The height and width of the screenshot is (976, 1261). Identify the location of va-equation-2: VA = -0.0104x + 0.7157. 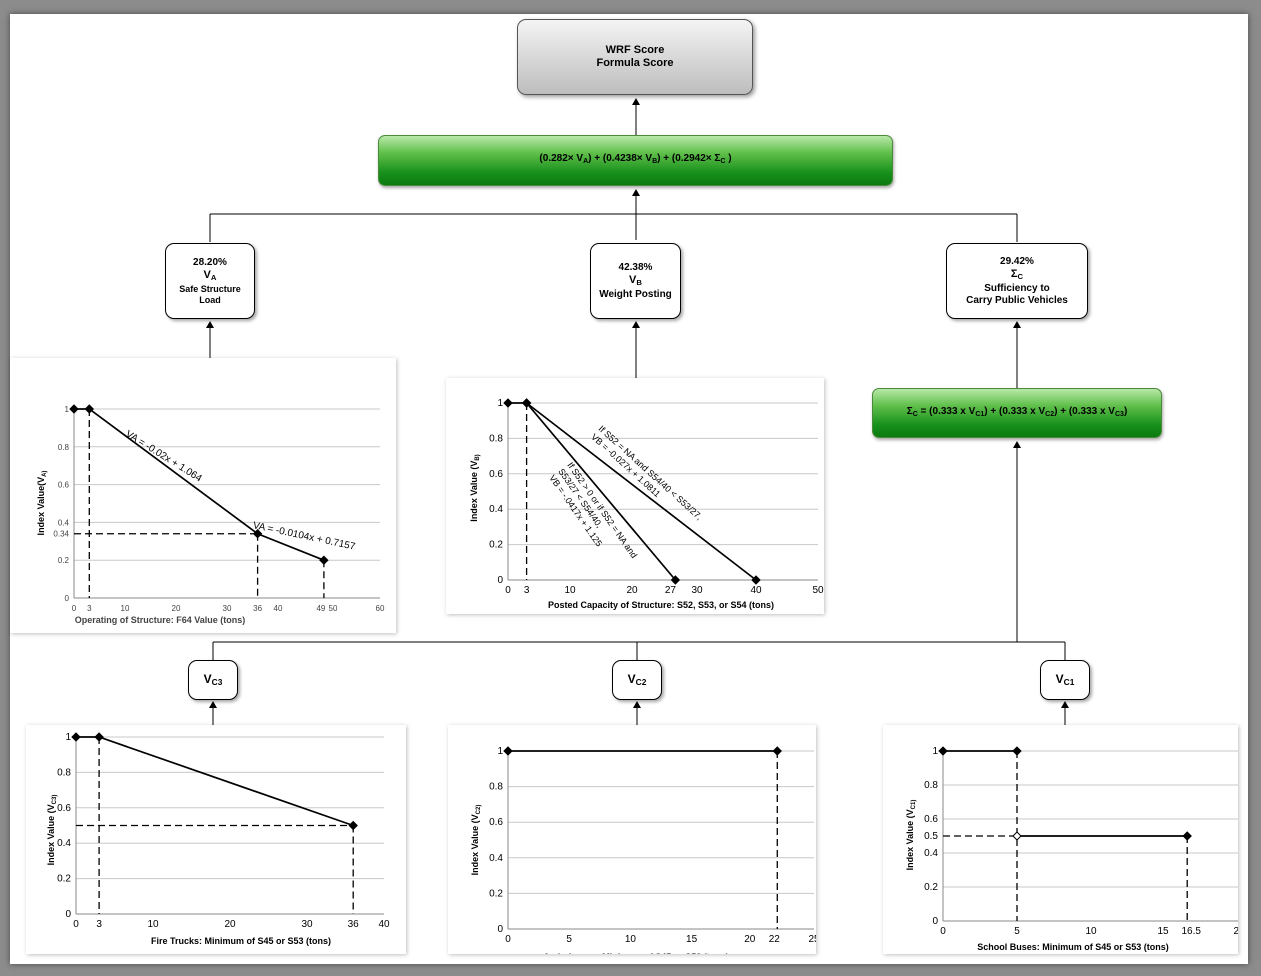
(304, 536).